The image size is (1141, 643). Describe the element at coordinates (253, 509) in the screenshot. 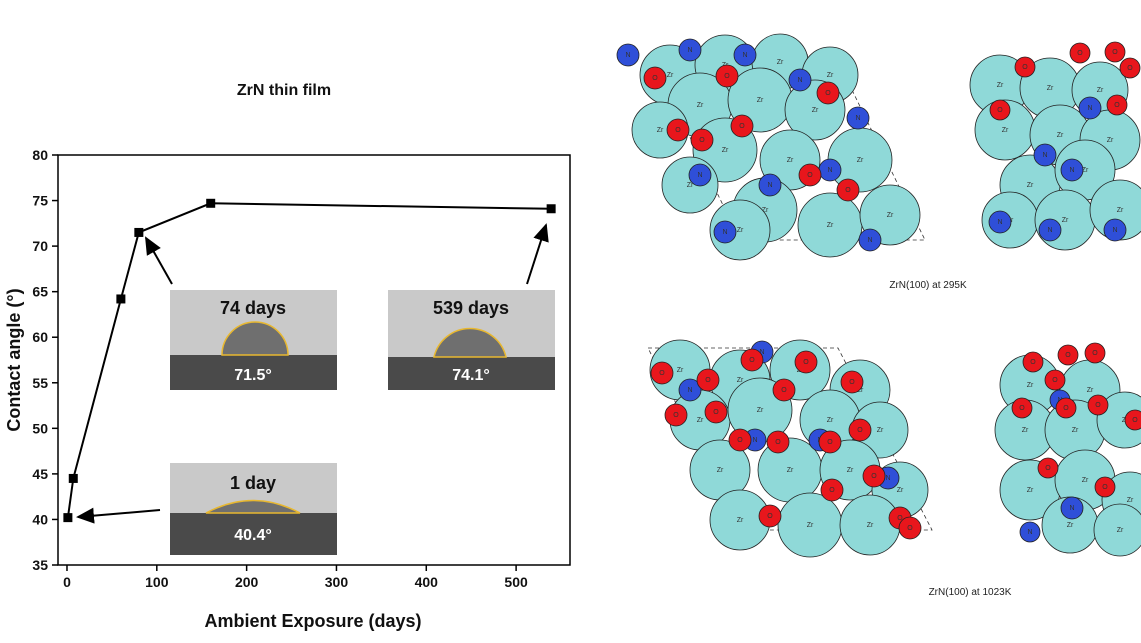

I see `inset-1-day: 1 day 40.4°` at that location.